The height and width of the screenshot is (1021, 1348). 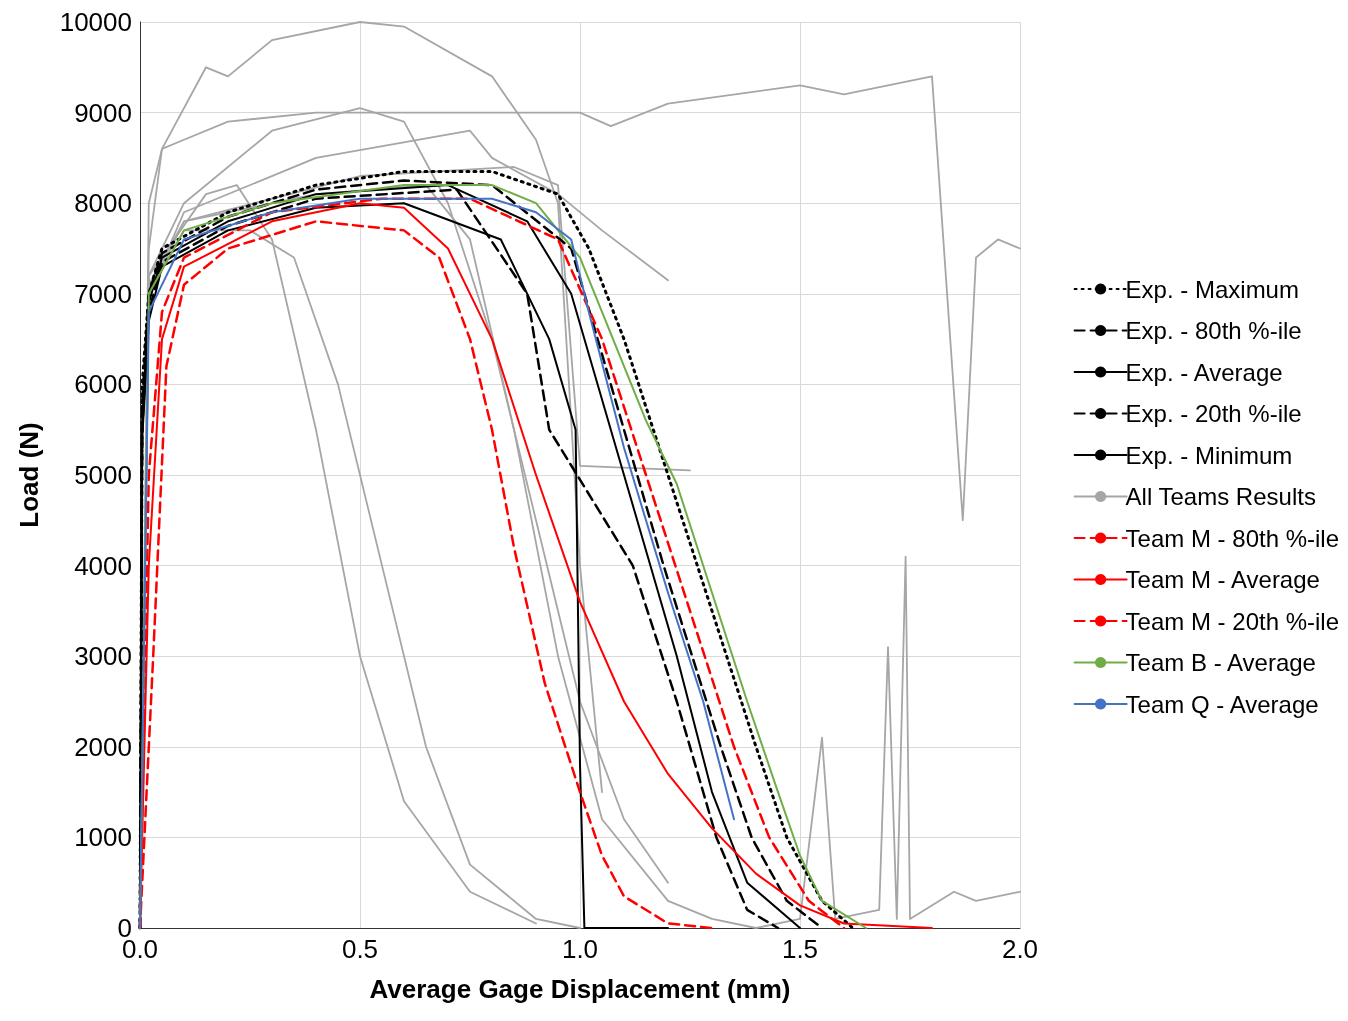 What do you see at coordinates (580, 949) in the screenshot?
I see `x-tick-label: 1.0` at bounding box center [580, 949].